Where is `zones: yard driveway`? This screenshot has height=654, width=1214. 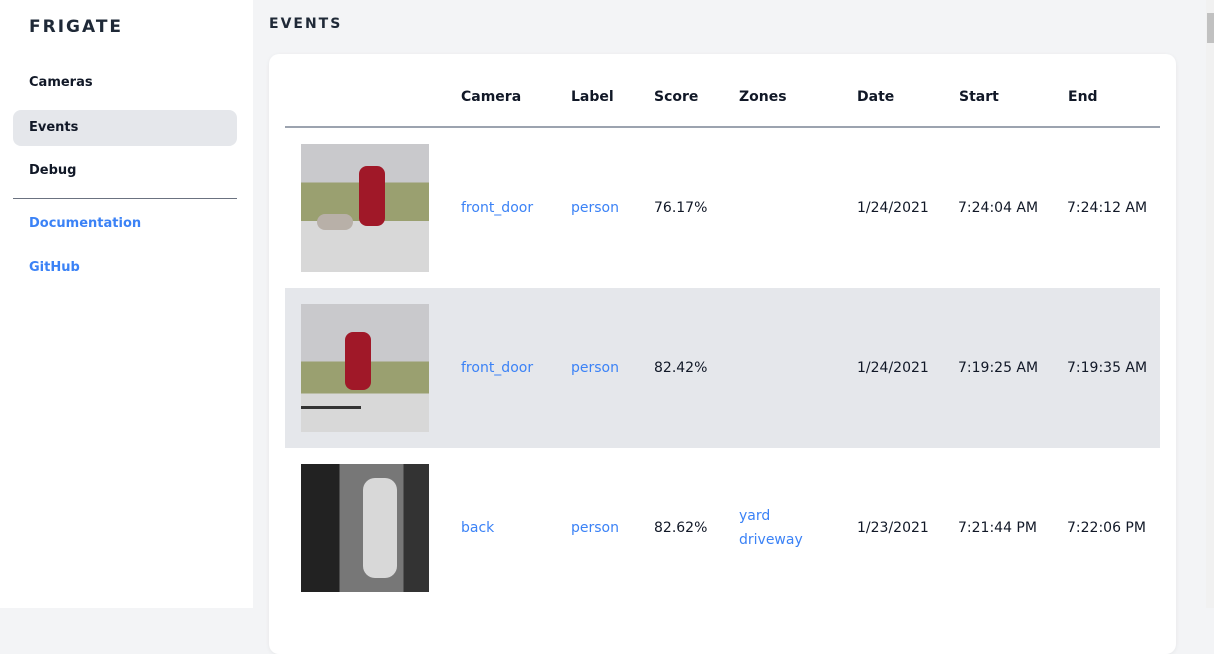
zones: yard driveway is located at coordinates (771, 528).